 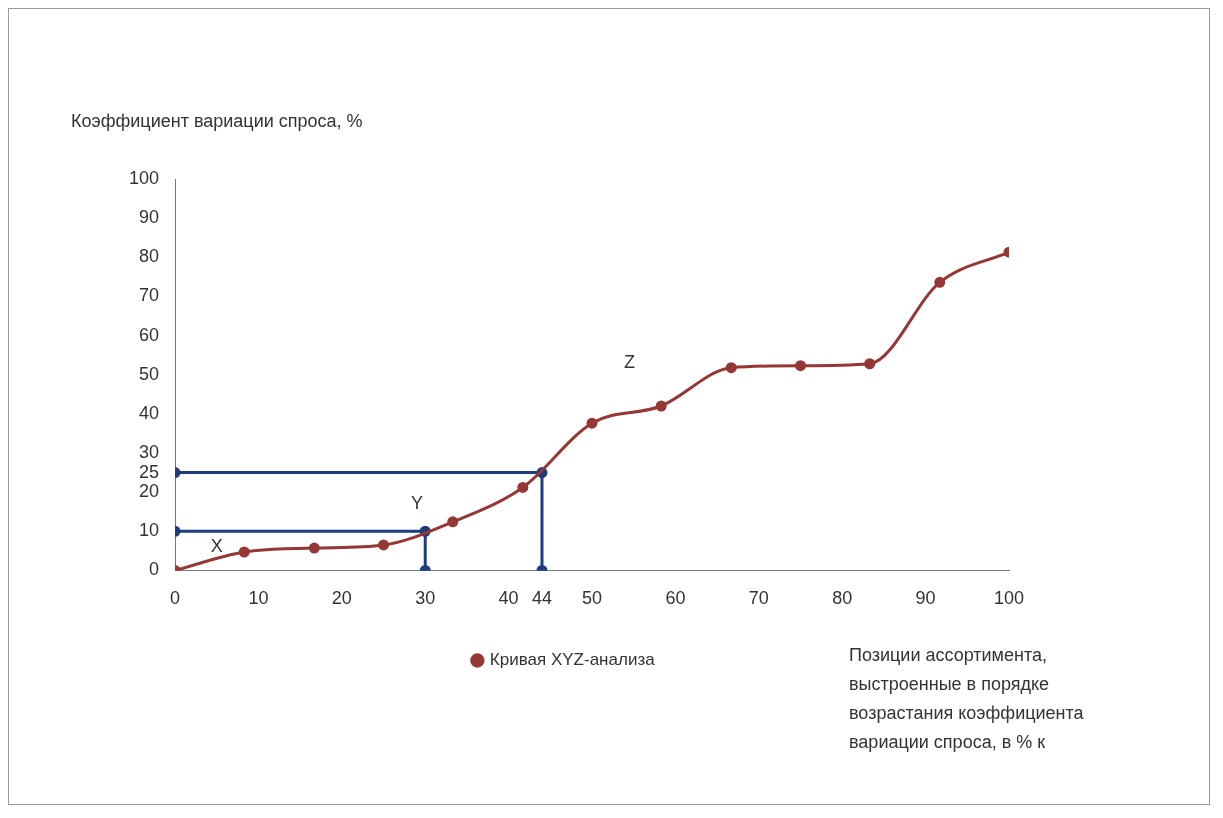 What do you see at coordinates (675, 598) in the screenshot?
I see `x-tick-label: 60` at bounding box center [675, 598].